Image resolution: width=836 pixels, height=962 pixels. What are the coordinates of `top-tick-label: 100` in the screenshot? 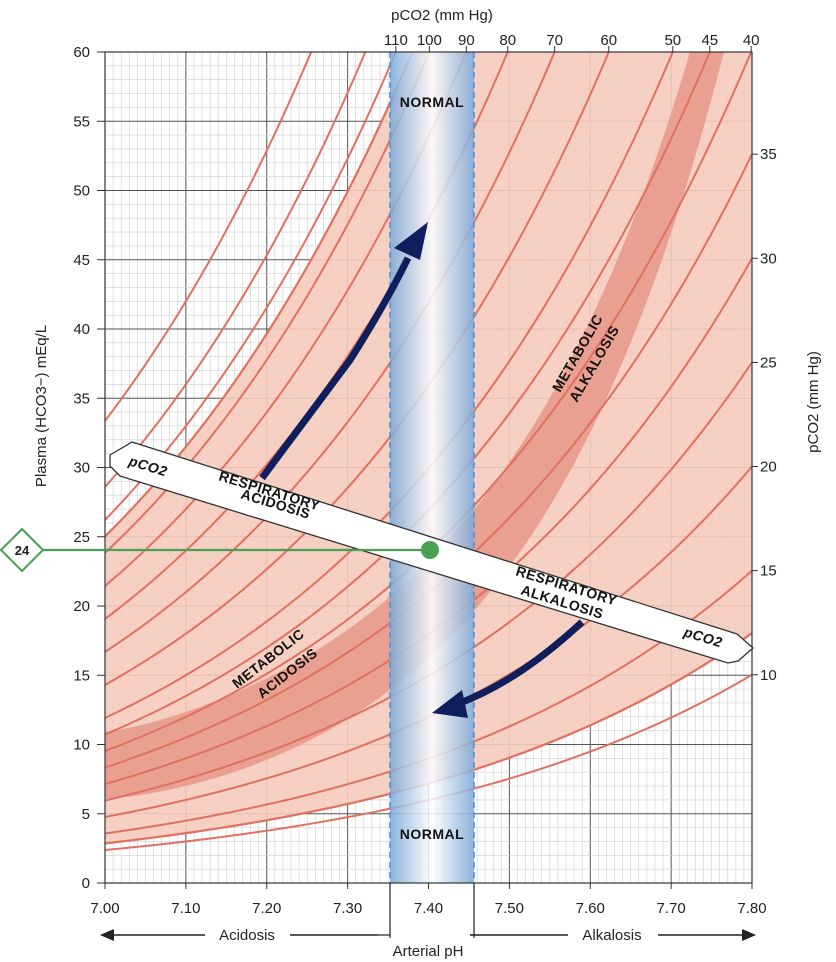 It's located at (429, 40).